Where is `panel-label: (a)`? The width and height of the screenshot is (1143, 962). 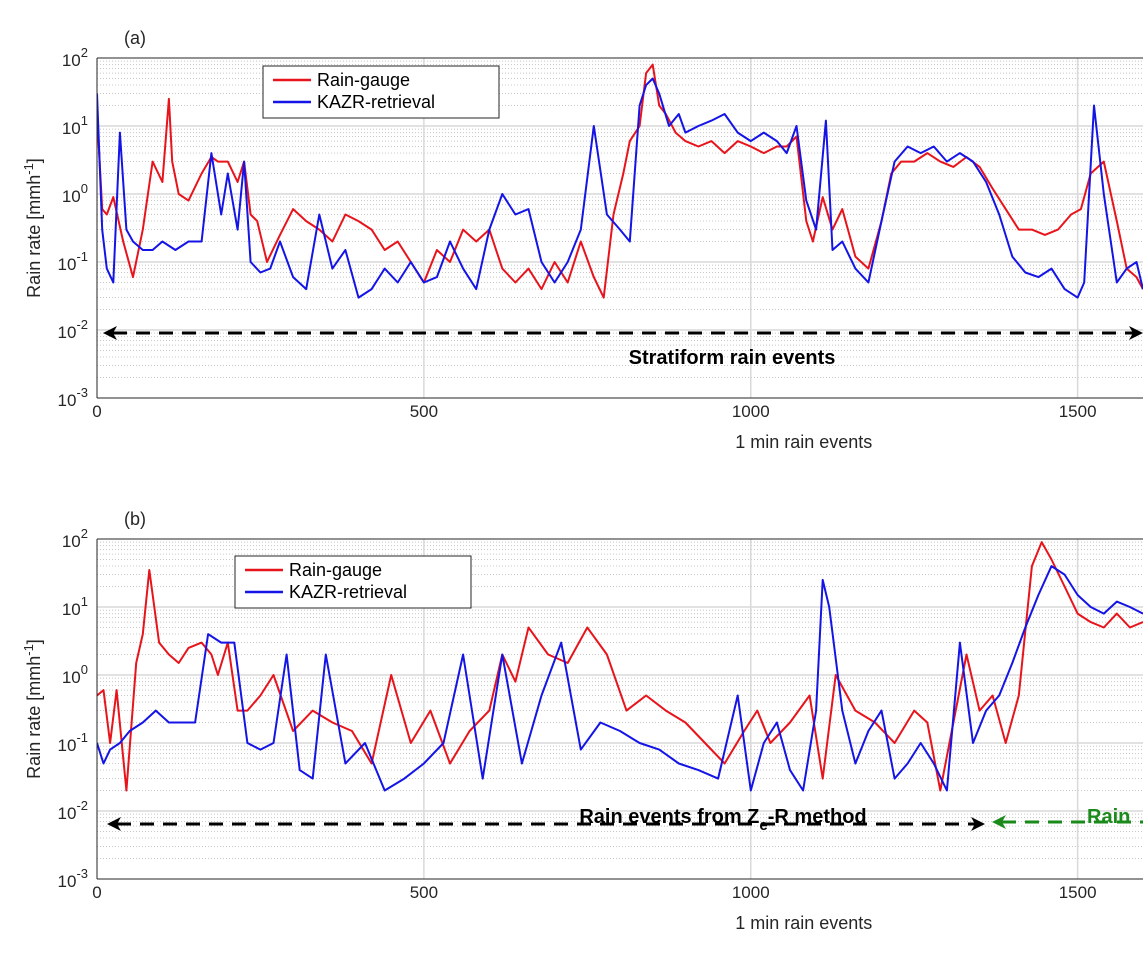 panel-label: (a) is located at coordinates (135, 38).